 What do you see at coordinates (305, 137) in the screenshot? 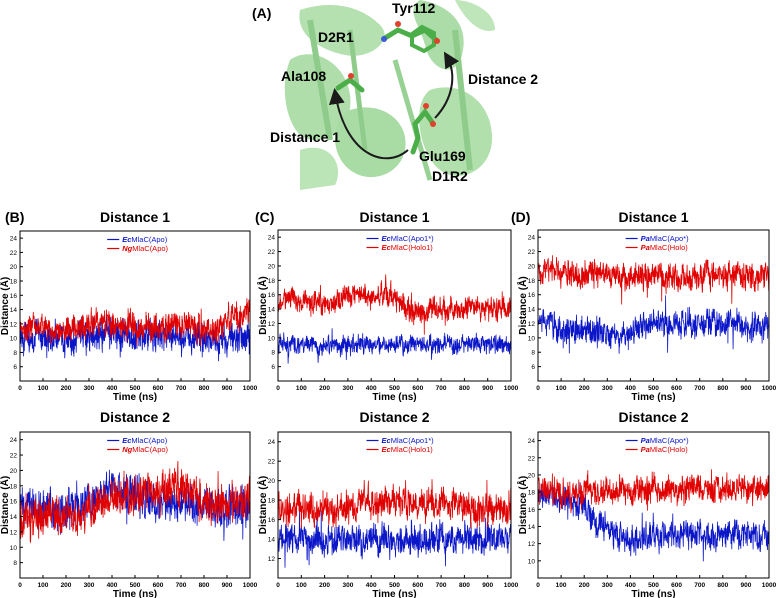
I see `distance-1-label: Distance 1` at bounding box center [305, 137].